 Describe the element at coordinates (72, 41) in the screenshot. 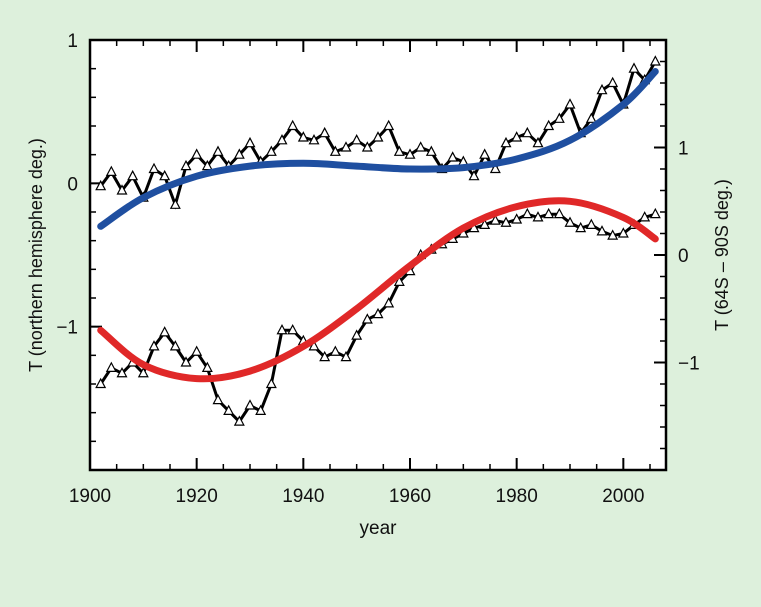

I see `y-left-tick-label: 1` at that location.